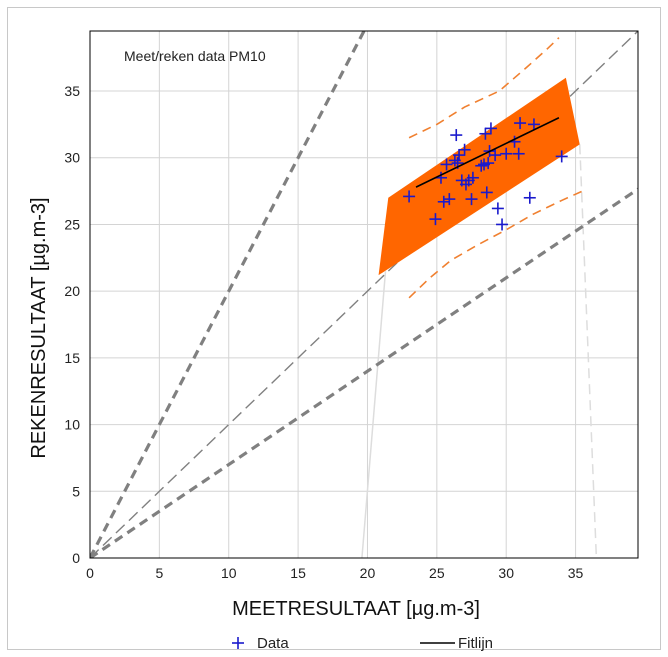 The image size is (668, 657). I want to click on legend-fit-label: Fitlijn, so click(475, 643).